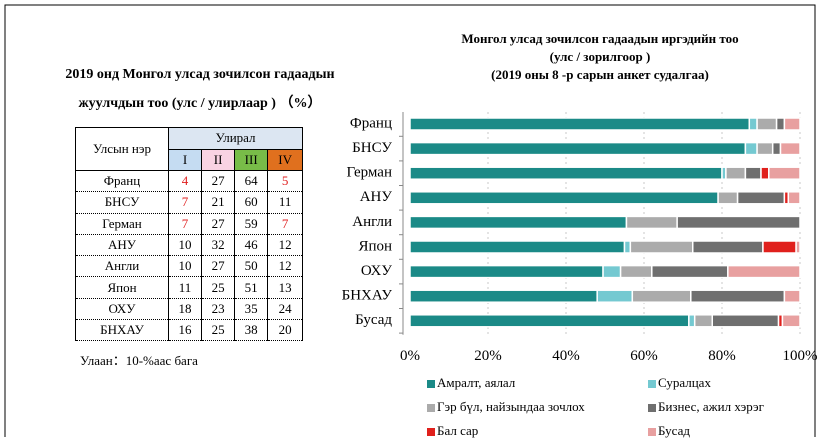 The width and height of the screenshot is (821, 439). What do you see at coordinates (122, 202) in the screenshot?
I see `country-name: БНСУ` at bounding box center [122, 202].